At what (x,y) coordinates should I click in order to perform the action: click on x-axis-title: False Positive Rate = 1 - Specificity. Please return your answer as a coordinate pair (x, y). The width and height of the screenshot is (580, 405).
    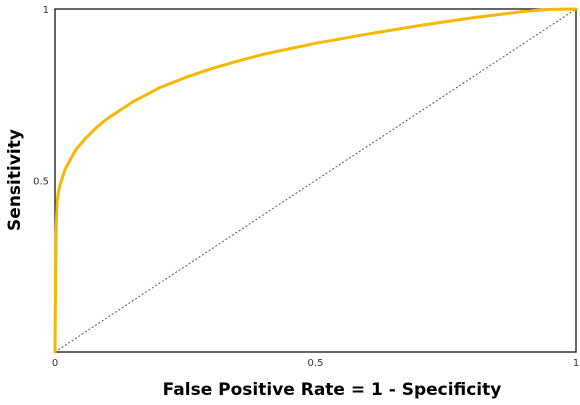
    Looking at the image, I should click on (332, 390).